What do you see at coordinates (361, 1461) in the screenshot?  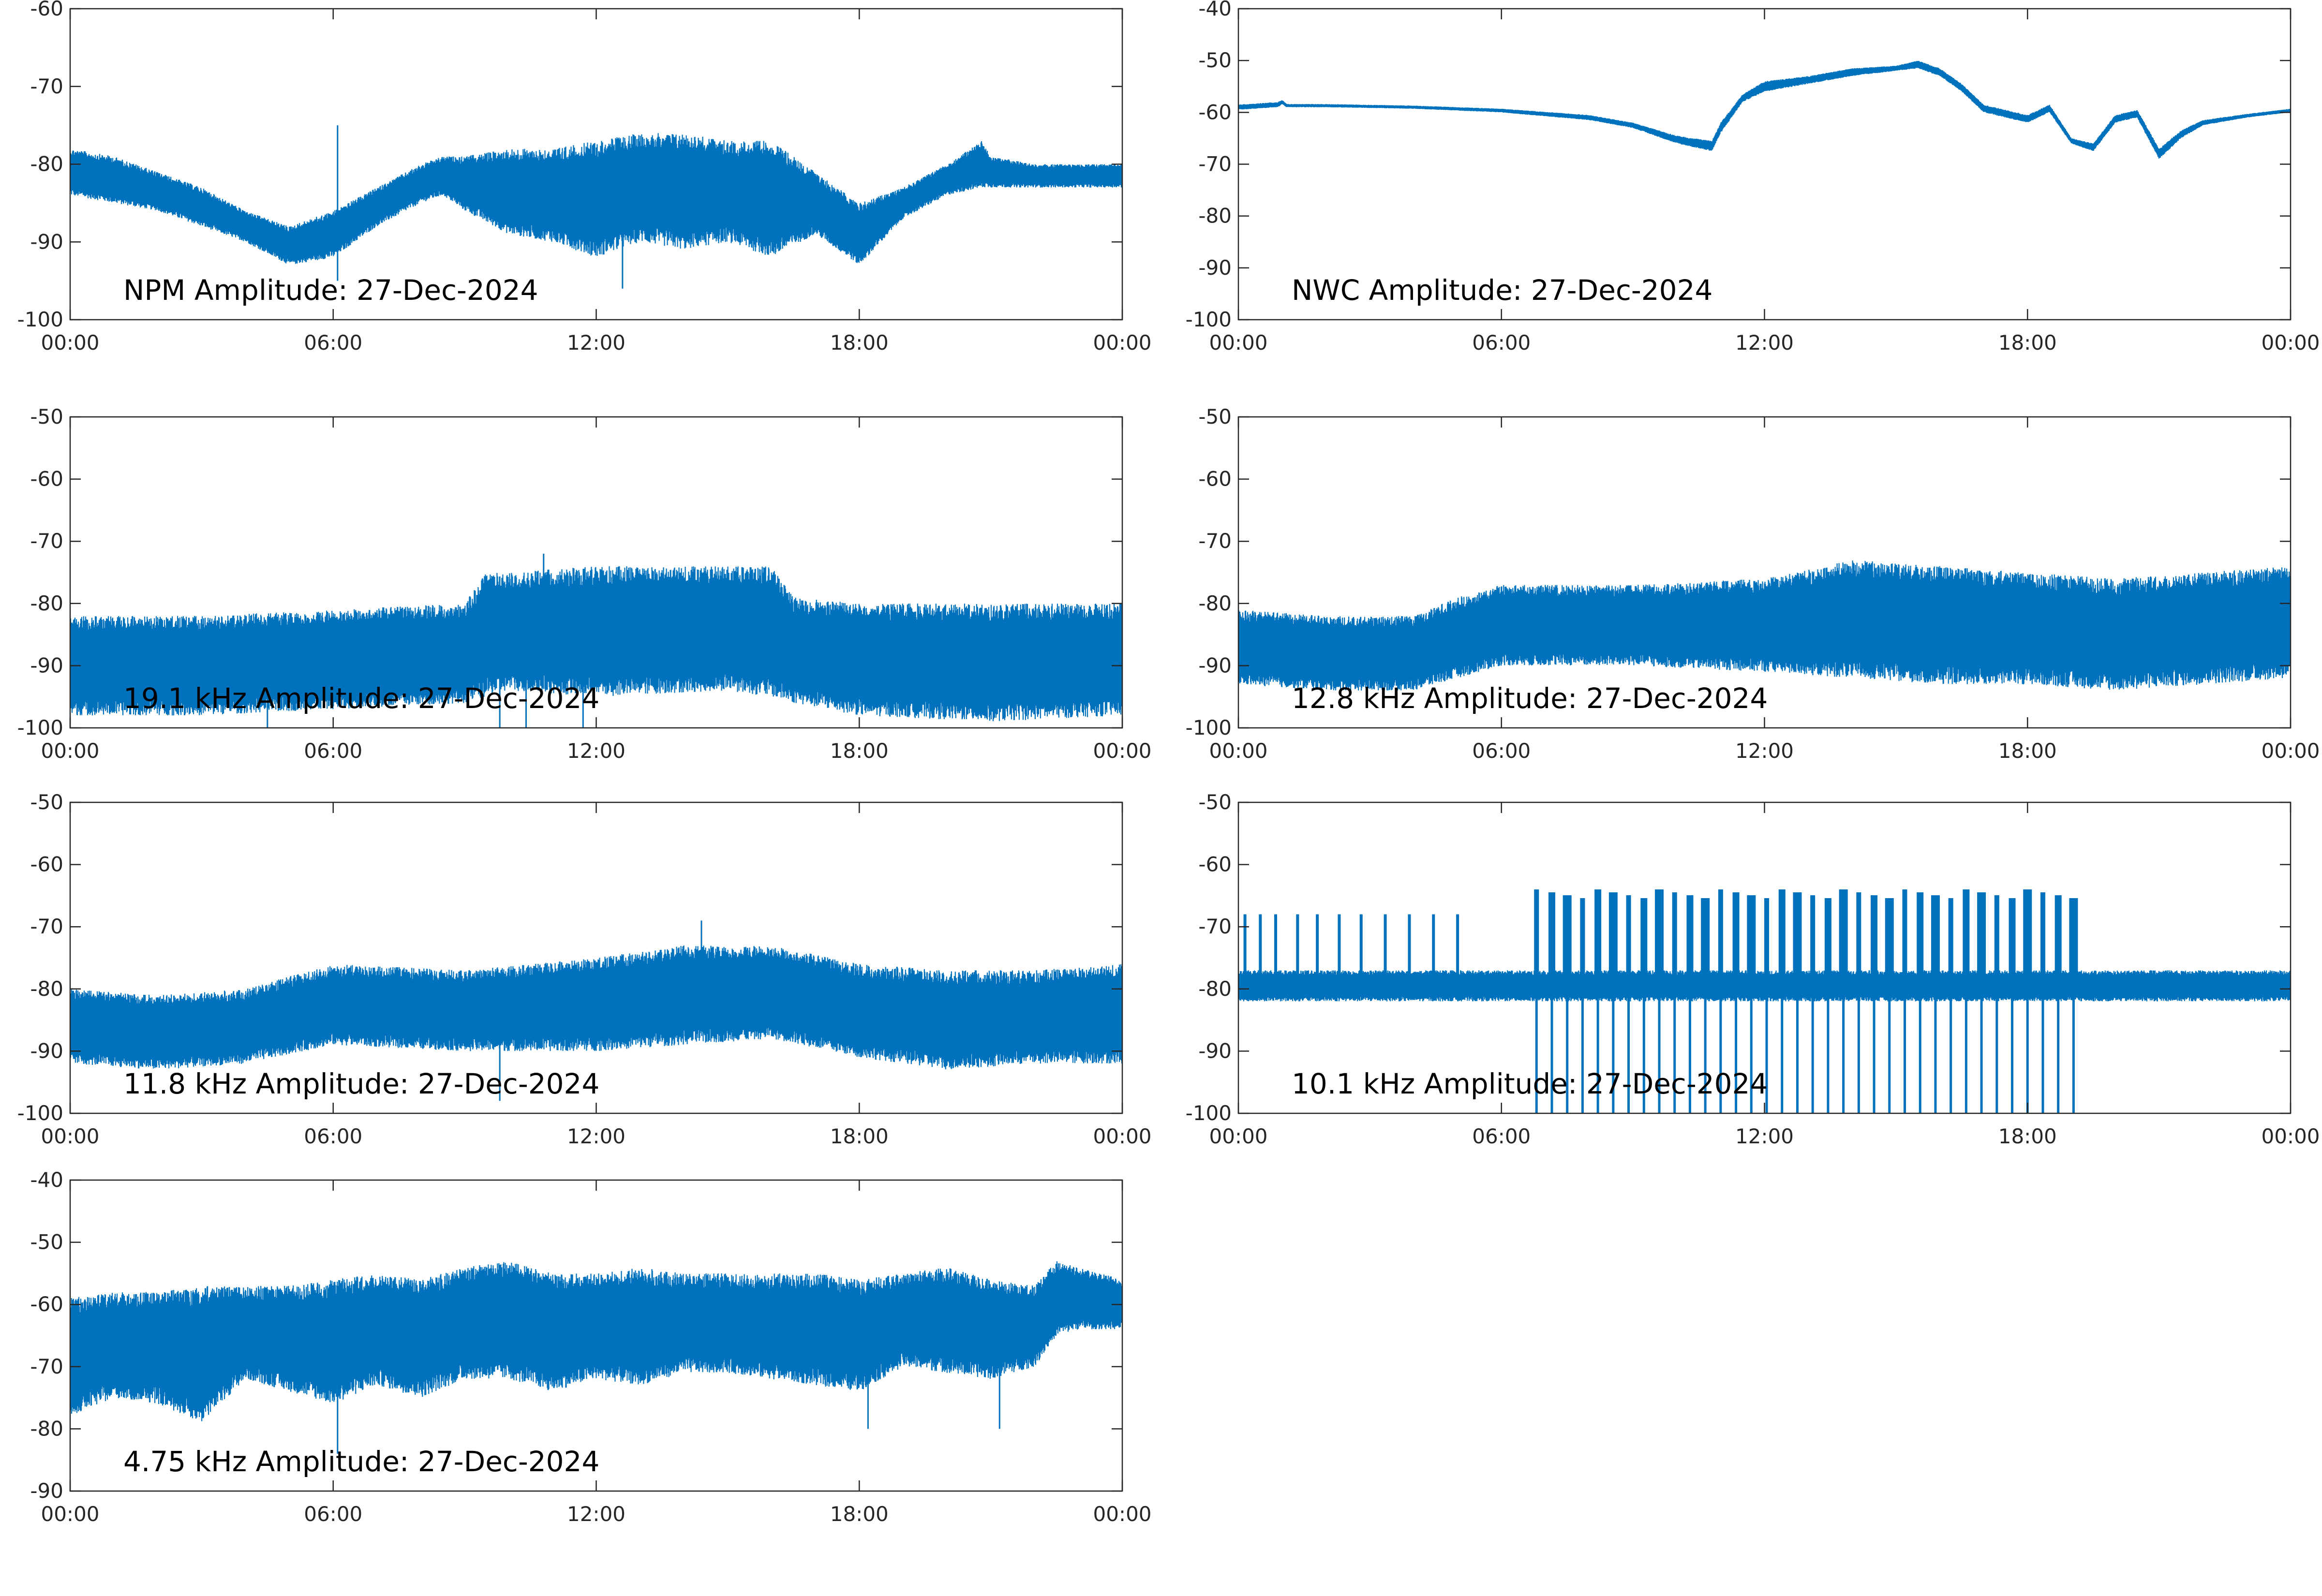 I see `panel-title: 4.75 kHz Amplitude: 27-Dec-2024` at bounding box center [361, 1461].